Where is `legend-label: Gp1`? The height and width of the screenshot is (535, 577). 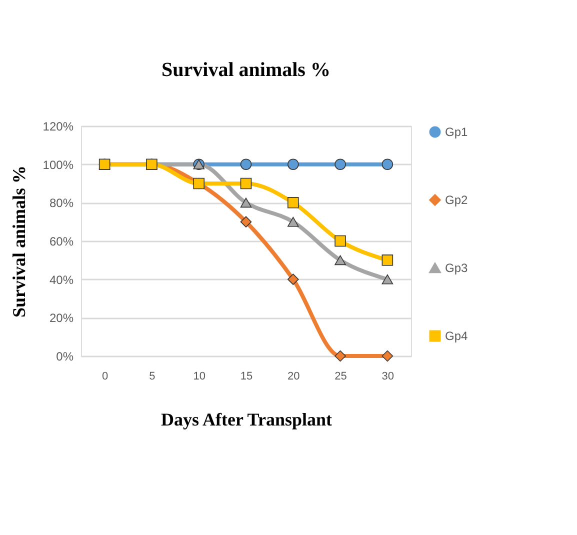 legend-label: Gp1 is located at coordinates (456, 132).